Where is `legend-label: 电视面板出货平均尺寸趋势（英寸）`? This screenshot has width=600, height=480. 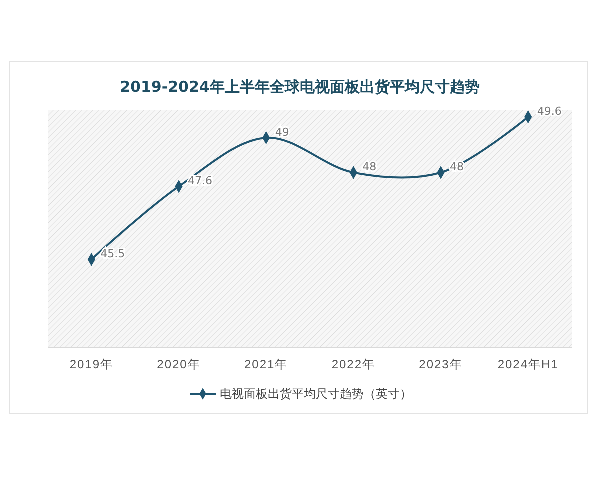 legend-label: 电视面板出货平均尺寸趋势（英寸） is located at coordinates (316, 394).